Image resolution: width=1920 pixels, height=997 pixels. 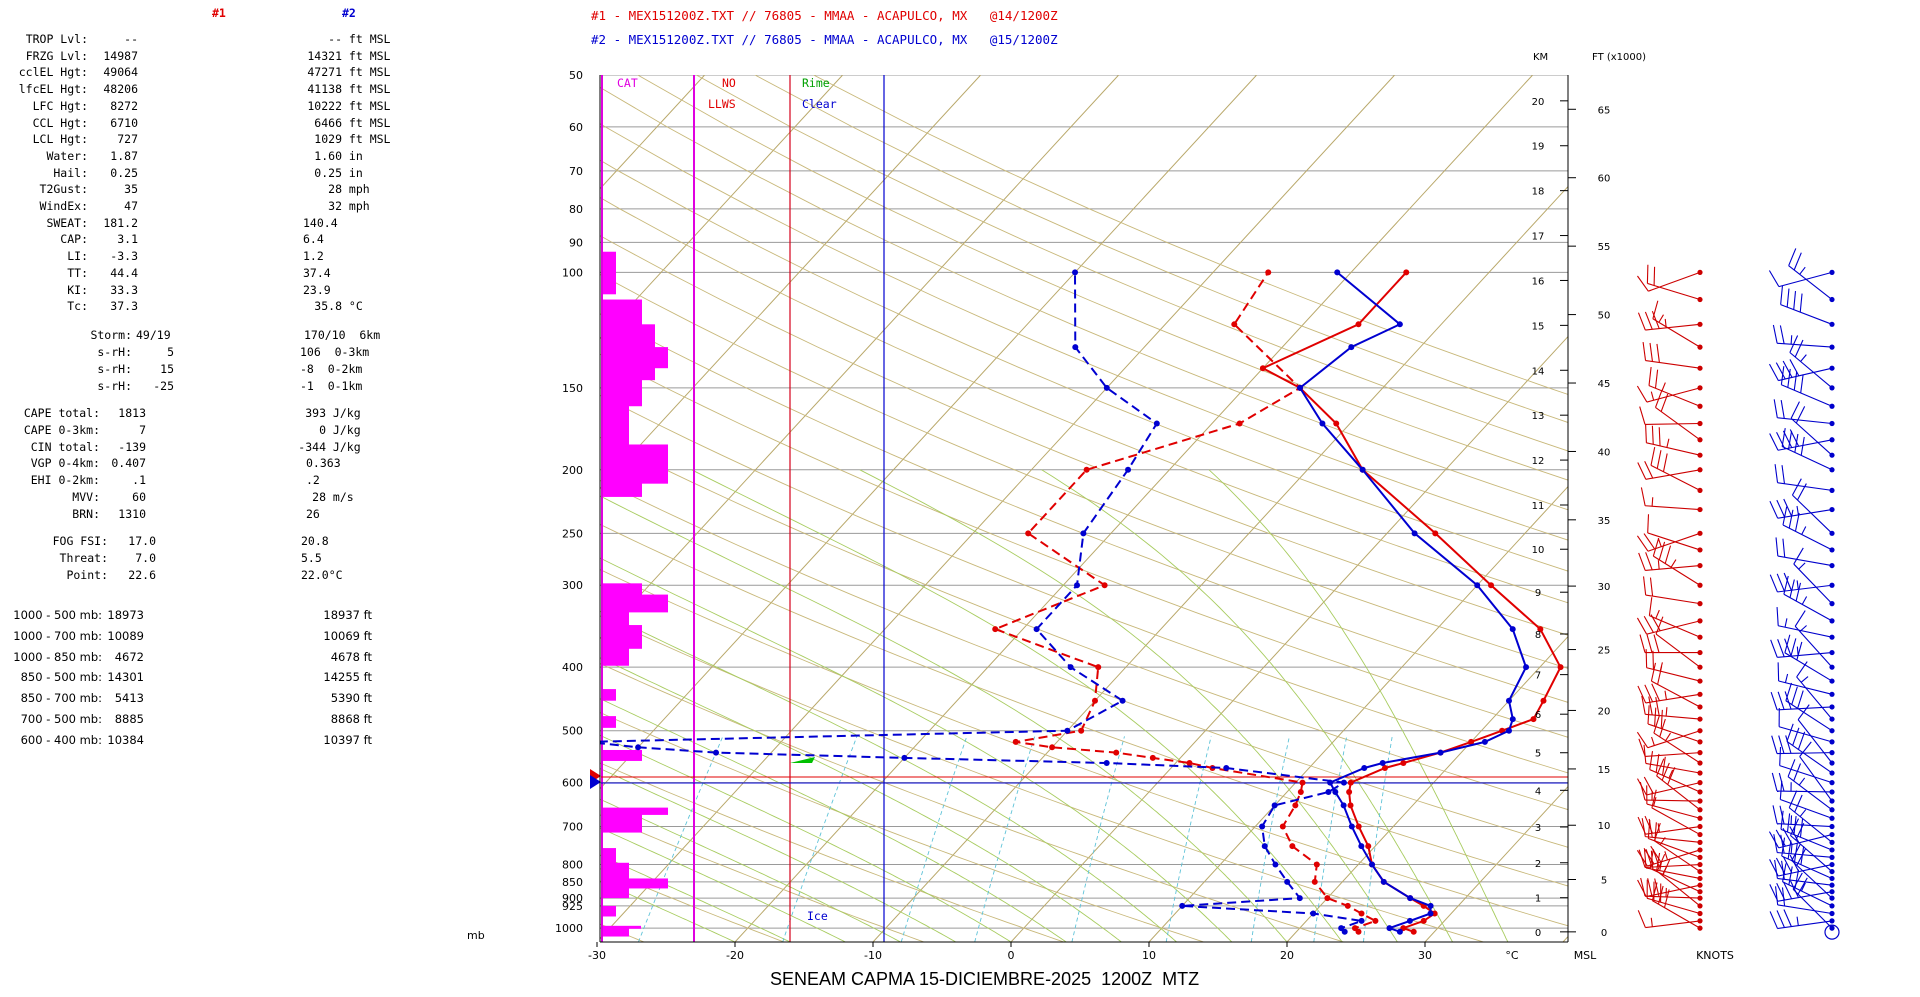 What do you see at coordinates (1011, 955) in the screenshot?
I see `temp-tick-label: 0` at bounding box center [1011, 955].